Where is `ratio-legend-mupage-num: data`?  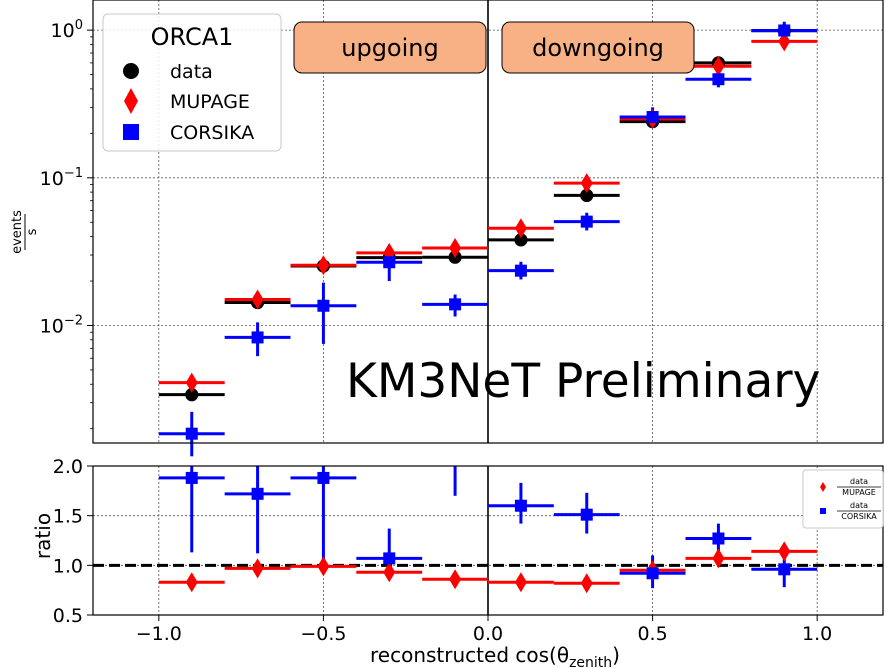
ratio-legend-mupage-num: data is located at coordinates (859, 481).